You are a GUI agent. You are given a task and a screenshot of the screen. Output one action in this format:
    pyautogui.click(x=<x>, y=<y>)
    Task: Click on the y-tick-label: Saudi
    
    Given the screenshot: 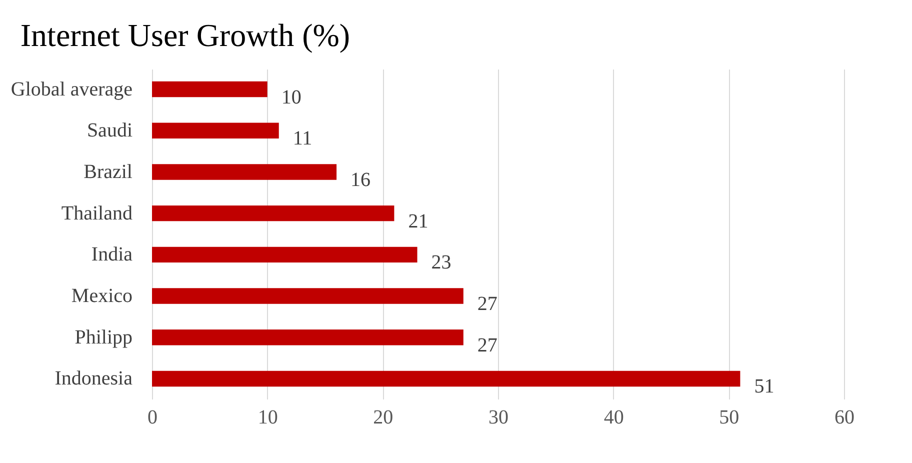 What is the action you would take?
    pyautogui.click(x=109, y=131)
    